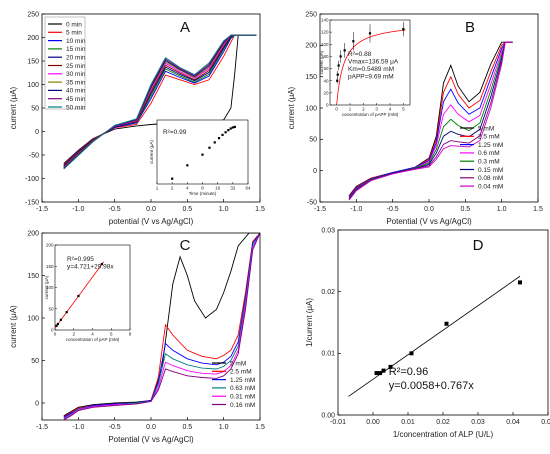 The height and width of the screenshot is (454, 550). Describe the element at coordinates (465, 209) in the screenshot. I see `panel-b-x-tick-label: 0.5` at that location.